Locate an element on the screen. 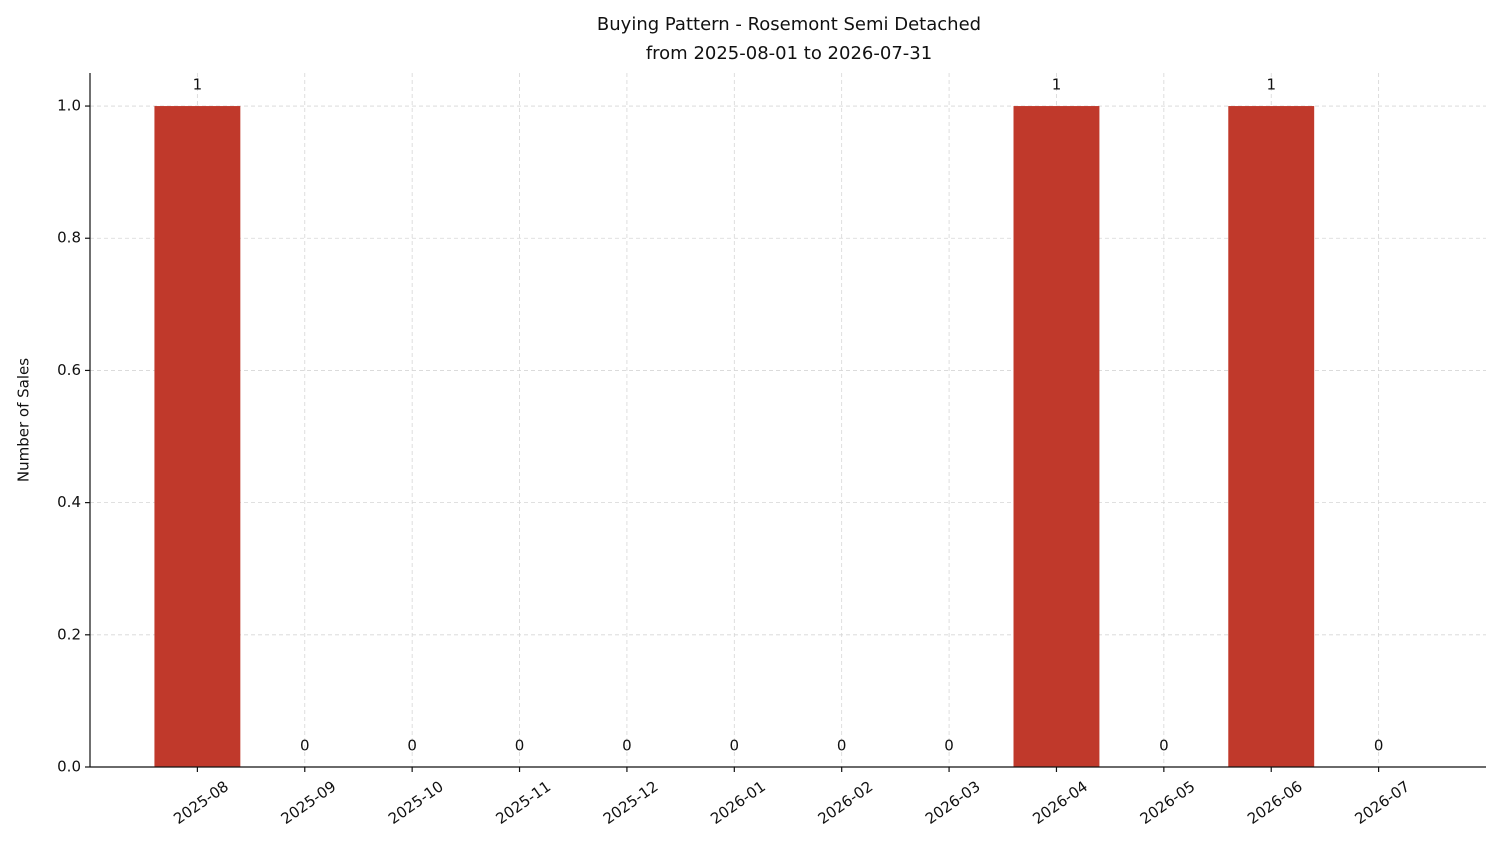 The height and width of the screenshot is (863, 1501). x-tick-label: 2025-12 is located at coordinates (631, 802).